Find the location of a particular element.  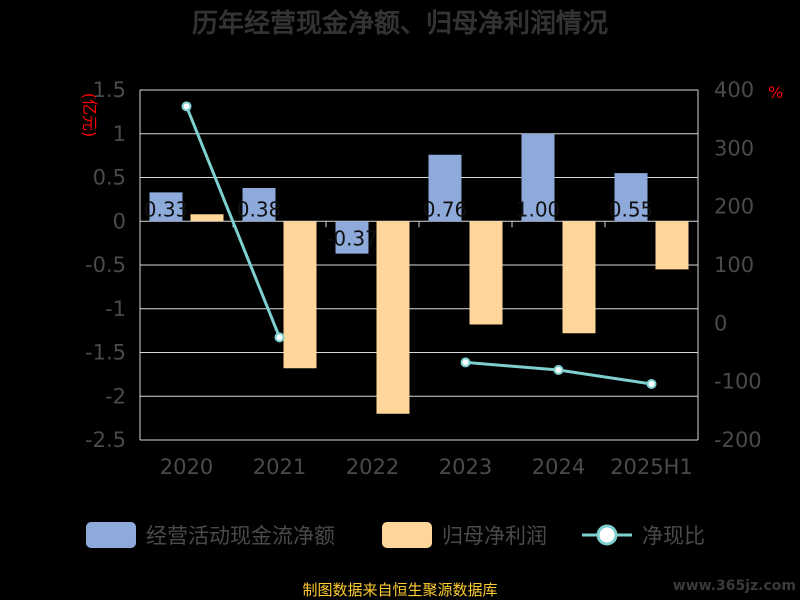

x-tick-label: 2020 is located at coordinates (186, 467).